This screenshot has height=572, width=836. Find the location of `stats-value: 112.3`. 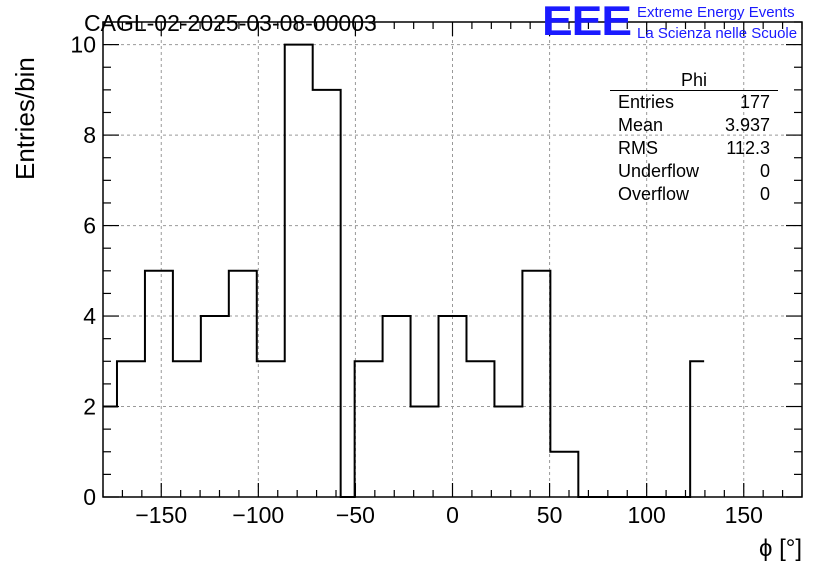

stats-value: 112.3 is located at coordinates (748, 148).